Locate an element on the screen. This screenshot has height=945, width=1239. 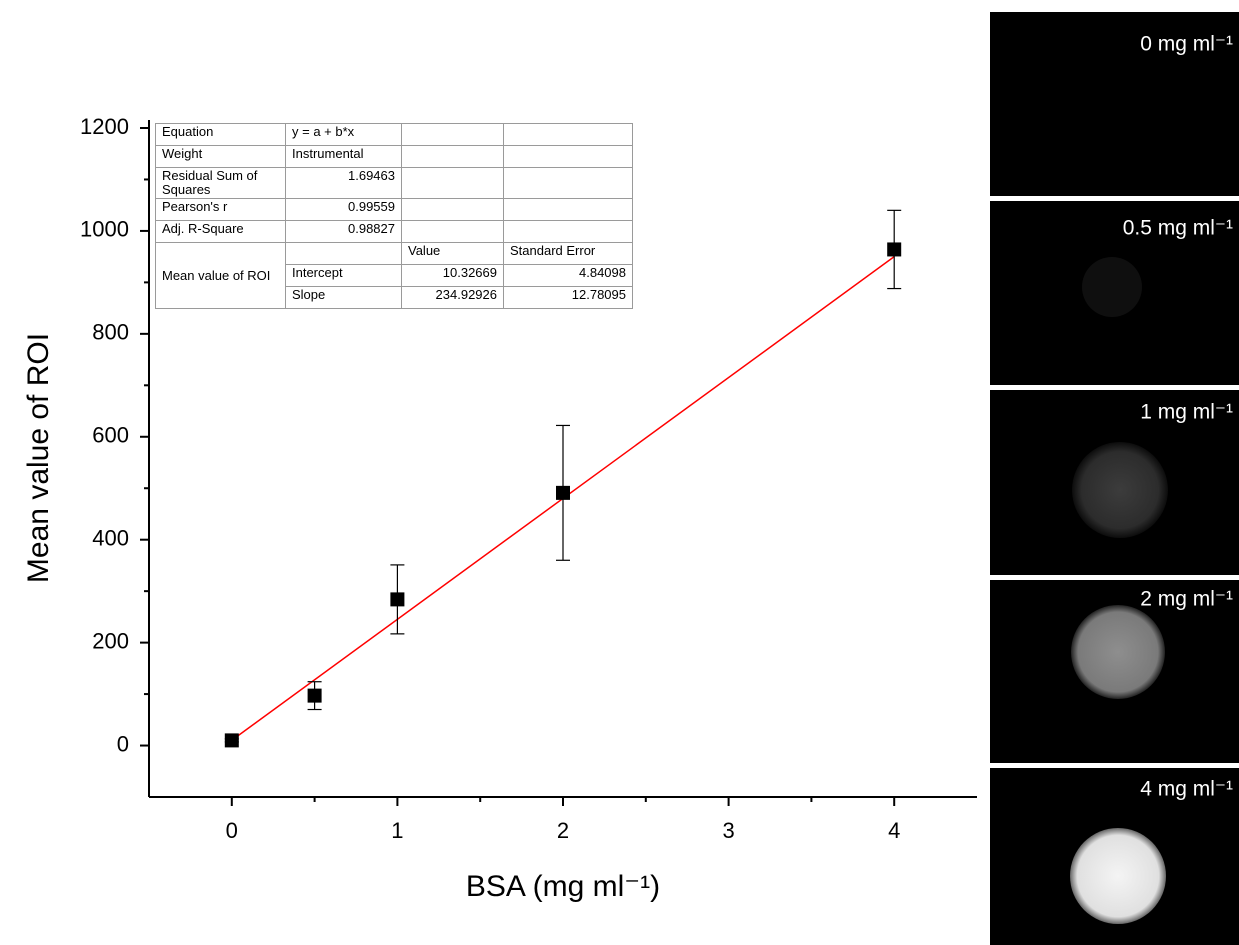
cell: Slope is located at coordinates (343, 297).